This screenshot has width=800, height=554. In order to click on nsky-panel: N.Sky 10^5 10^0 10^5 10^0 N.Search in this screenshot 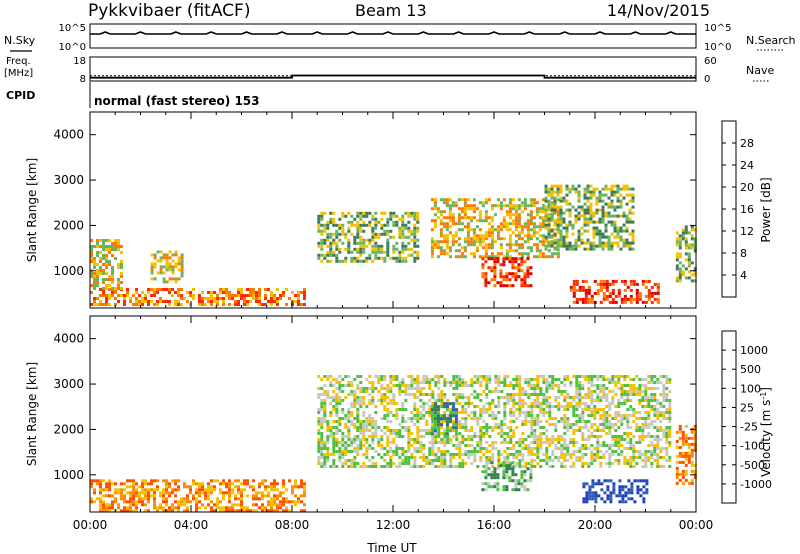, I will do `click(400, 38)`.